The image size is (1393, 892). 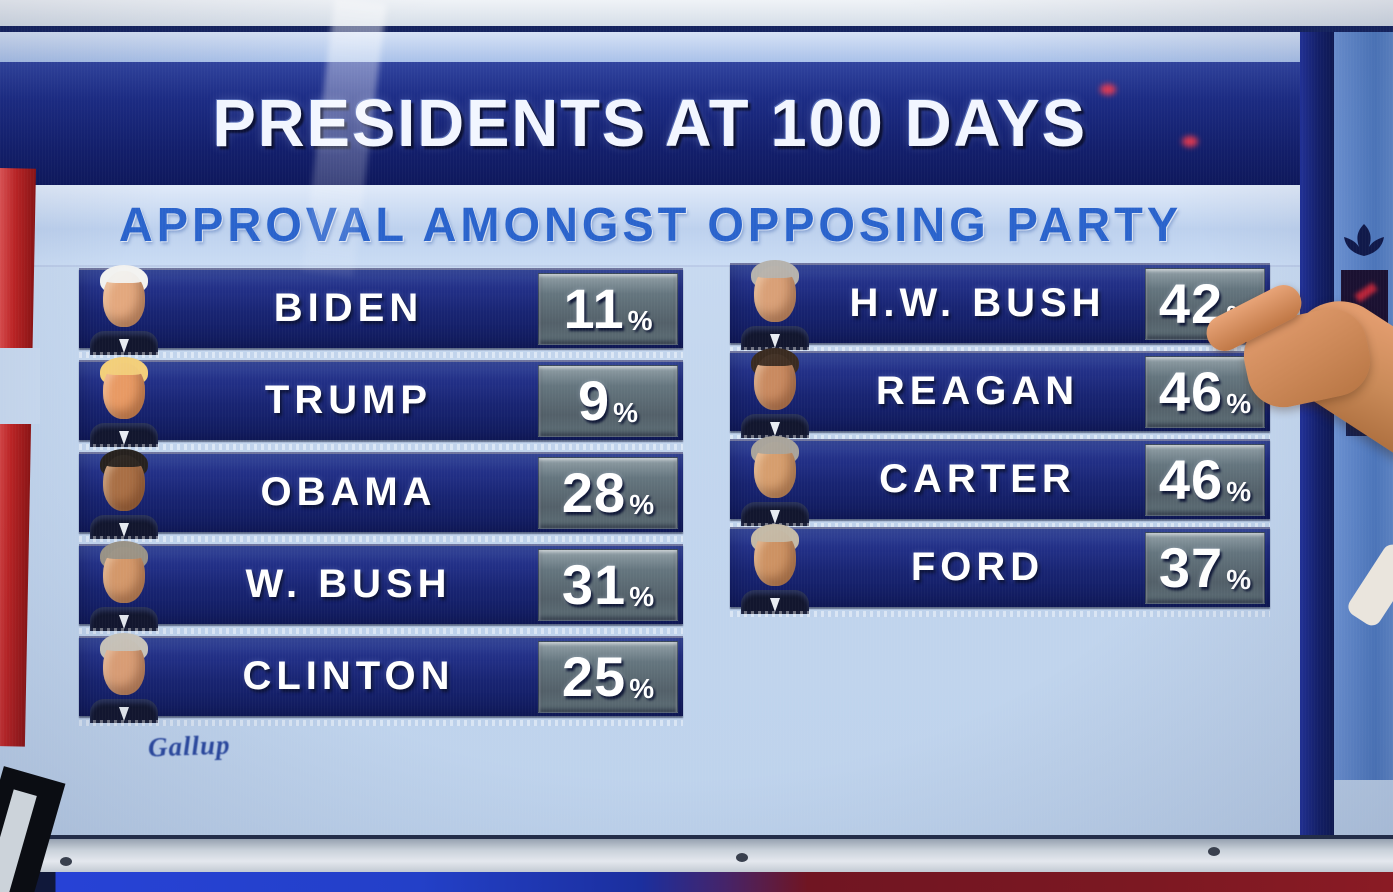 I want to click on graphic-right-border, so click(x=1317, y=433).